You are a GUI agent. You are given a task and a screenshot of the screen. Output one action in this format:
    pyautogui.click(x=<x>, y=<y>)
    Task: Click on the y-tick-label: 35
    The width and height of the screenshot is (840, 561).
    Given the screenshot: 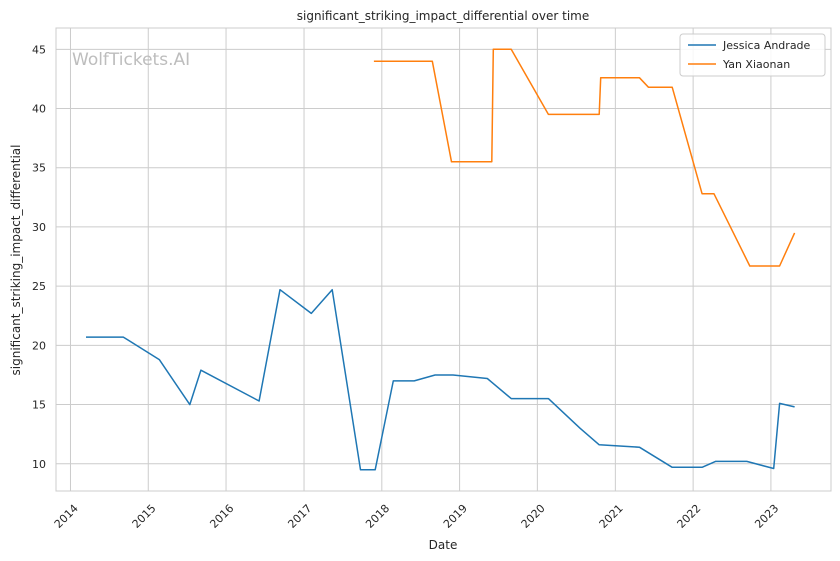 What is the action you would take?
    pyautogui.click(x=39, y=168)
    